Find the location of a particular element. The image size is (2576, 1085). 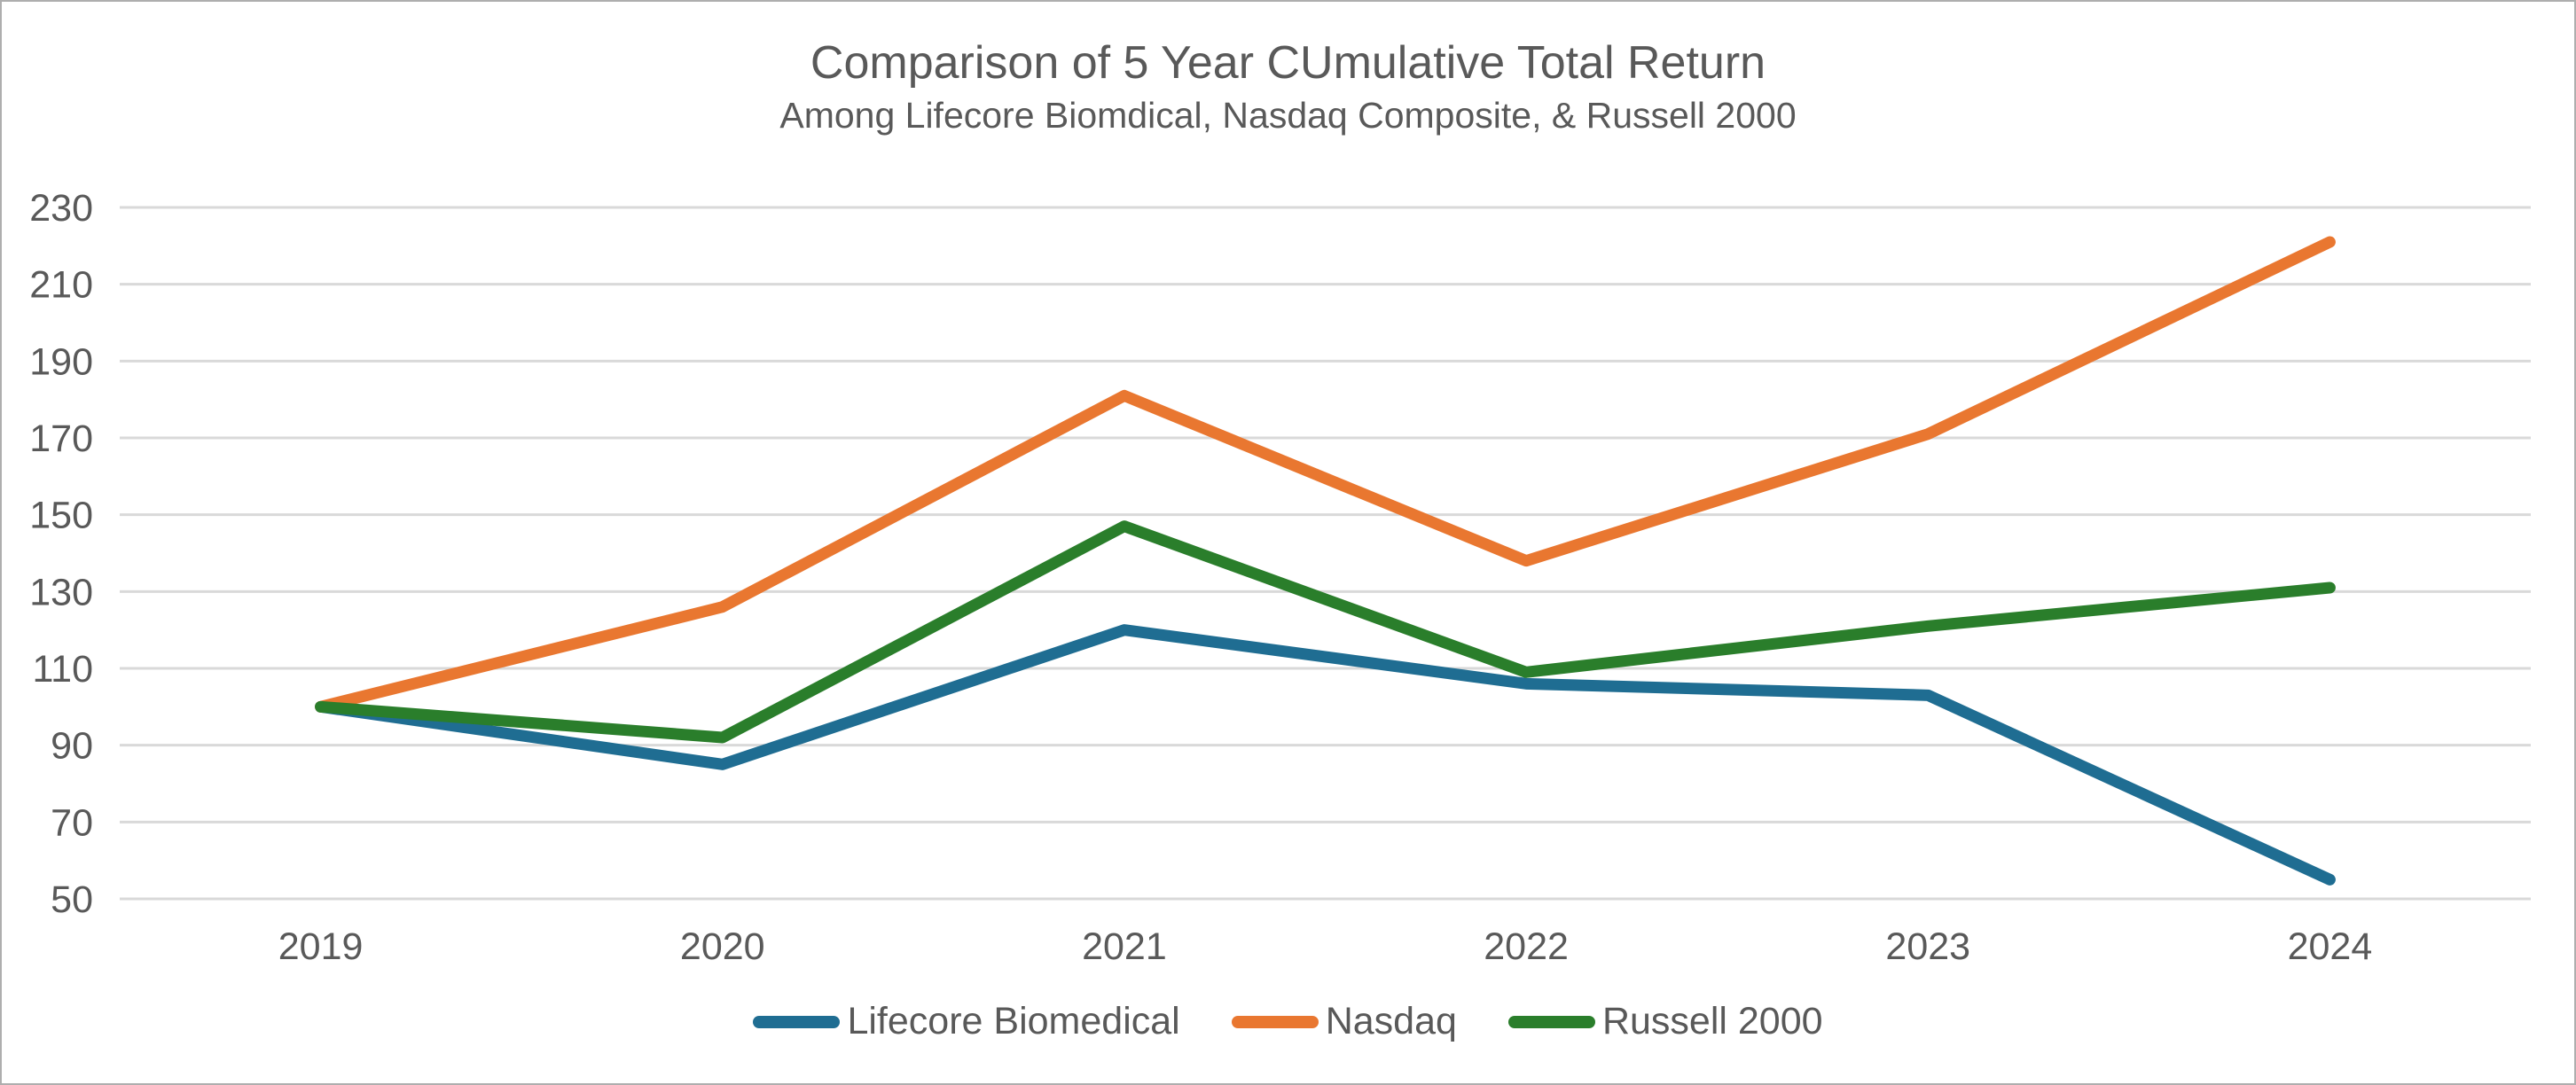

legend-item-russell-2000: Russell 2000 is located at coordinates (1665, 1021).